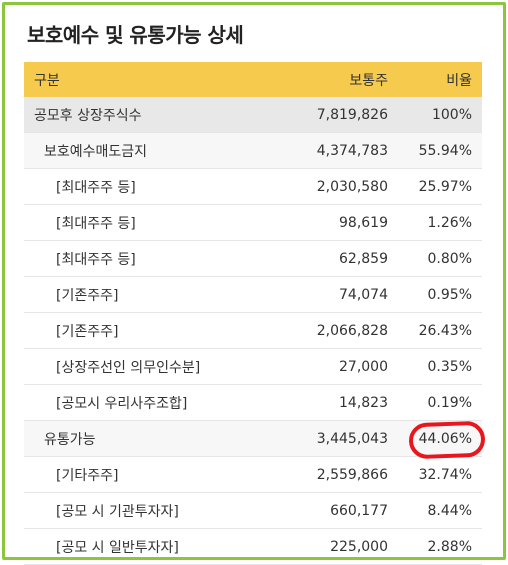  What do you see at coordinates (449, 546) in the screenshot?
I see `row-ratio: 2.88%` at bounding box center [449, 546].